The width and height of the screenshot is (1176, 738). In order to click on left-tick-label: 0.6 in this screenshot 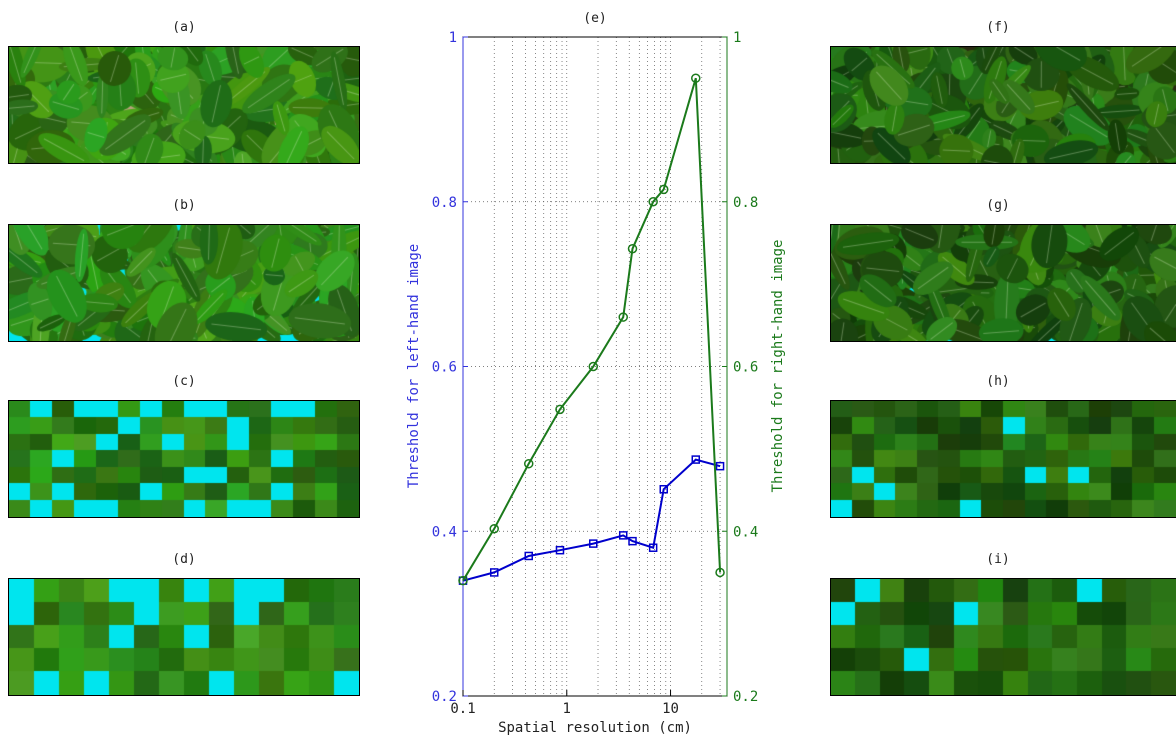, I will do `click(444, 368)`.